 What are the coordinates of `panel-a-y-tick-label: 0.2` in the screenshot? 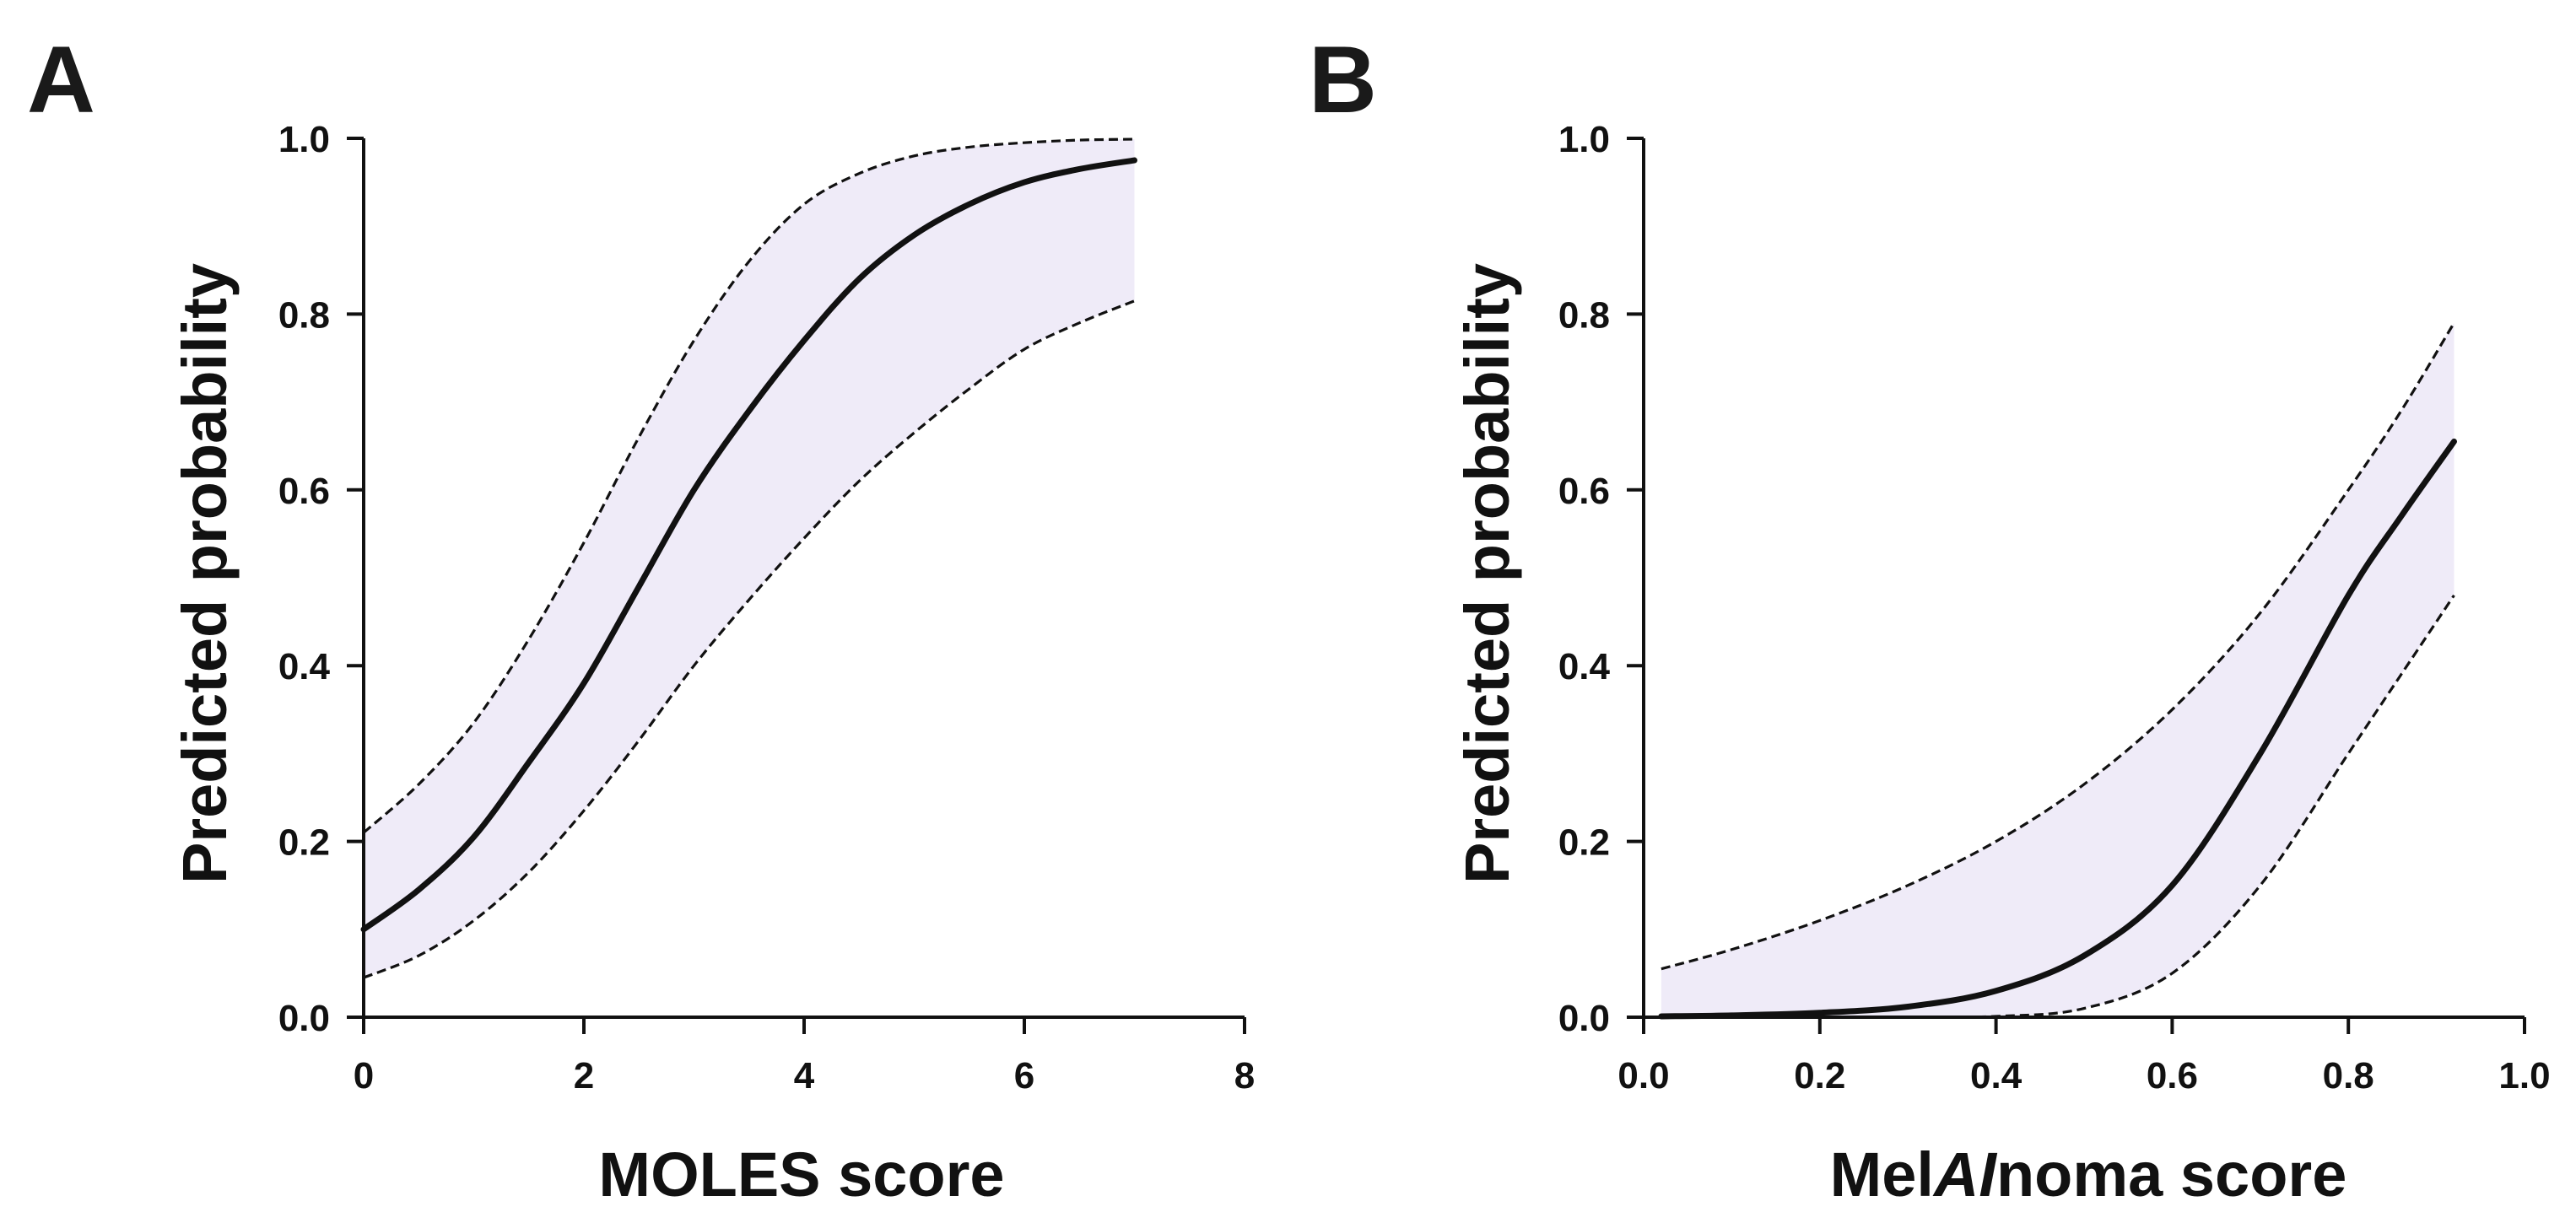 It's located at (304, 843).